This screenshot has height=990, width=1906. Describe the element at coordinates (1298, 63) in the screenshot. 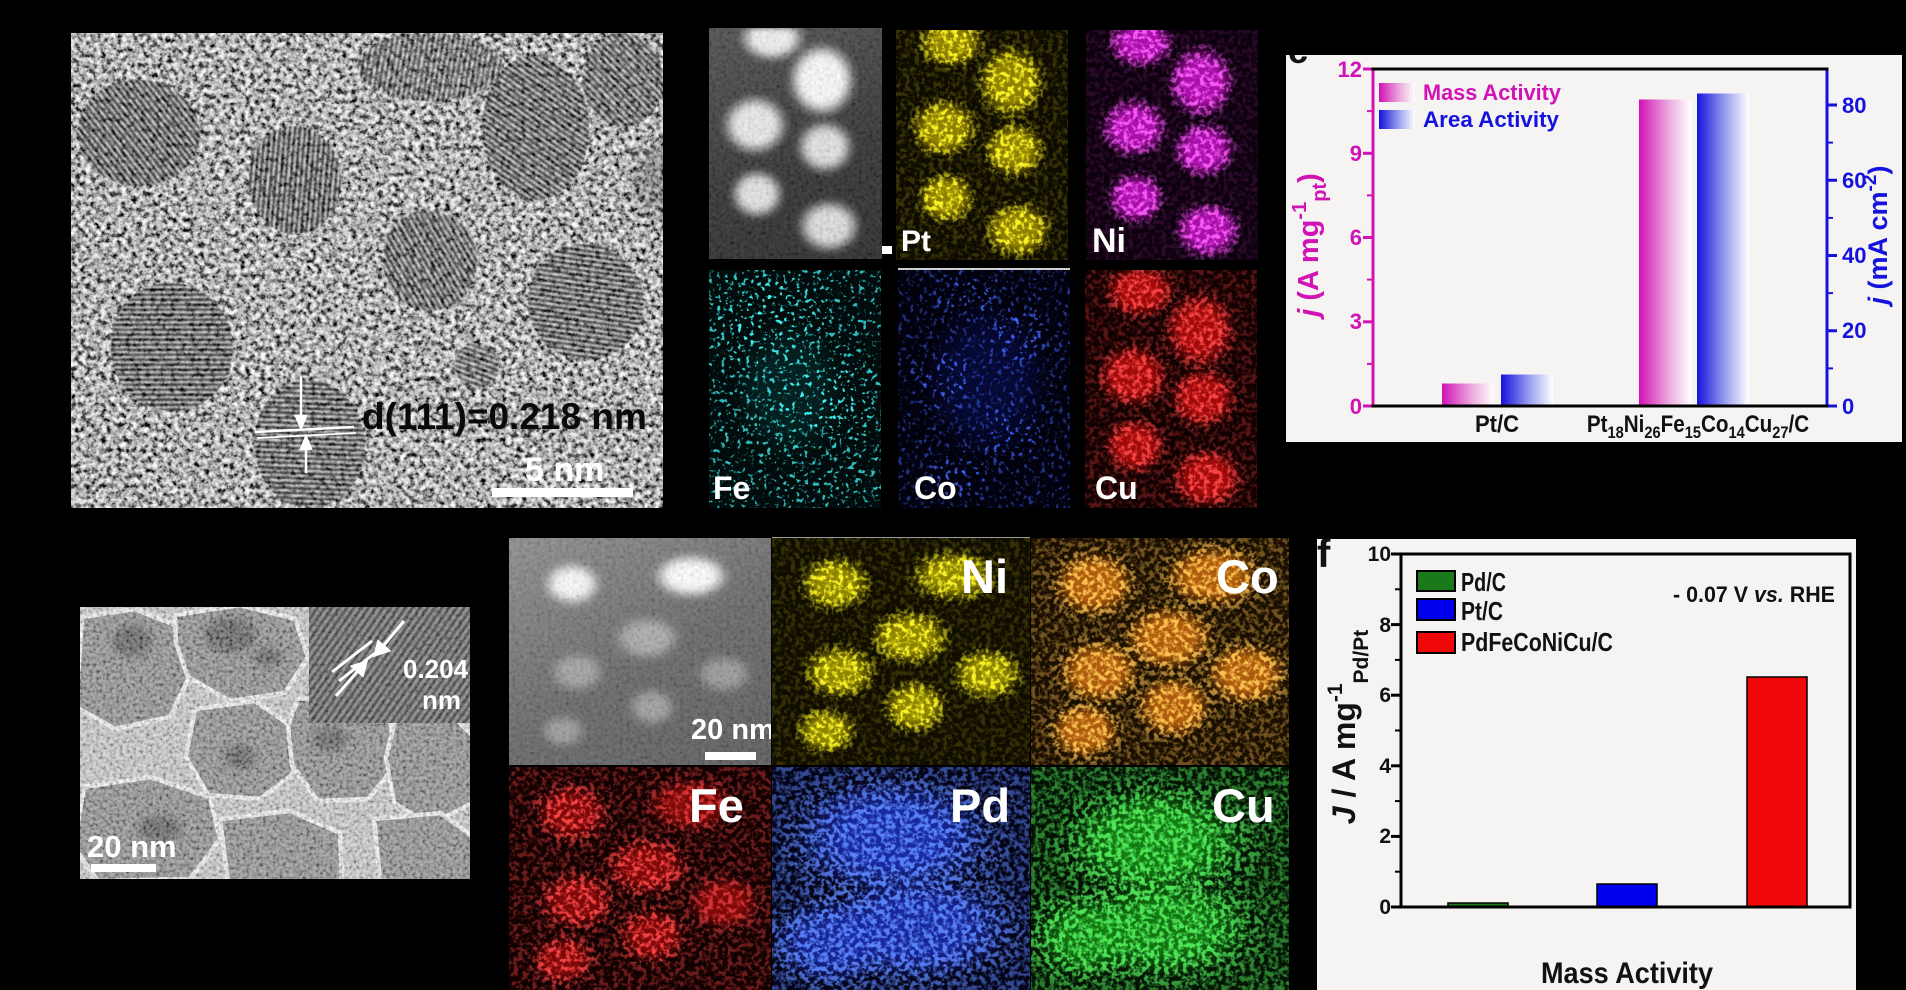

I see `svg-text: c` at that location.